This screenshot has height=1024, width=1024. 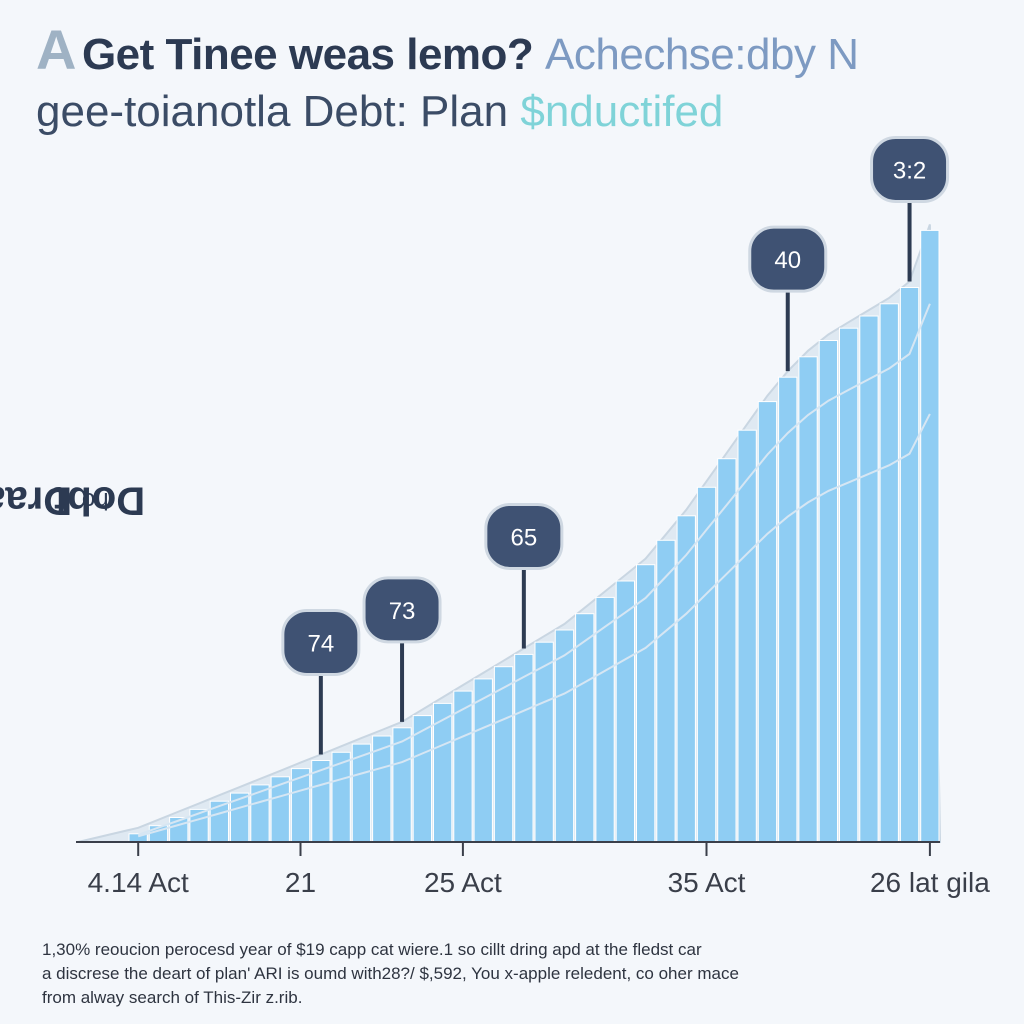 What do you see at coordinates (138, 882) in the screenshot?
I see `x-tick-label-0: 4.14 Act` at bounding box center [138, 882].